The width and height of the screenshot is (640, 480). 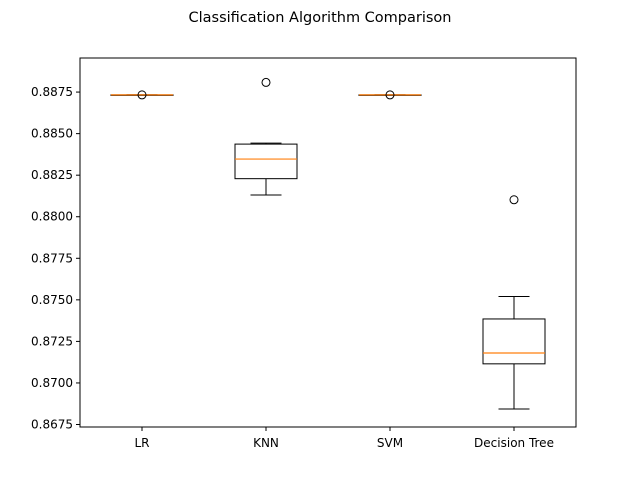 What do you see at coordinates (266, 443) in the screenshot?
I see `x-tick-label: KNN` at bounding box center [266, 443].